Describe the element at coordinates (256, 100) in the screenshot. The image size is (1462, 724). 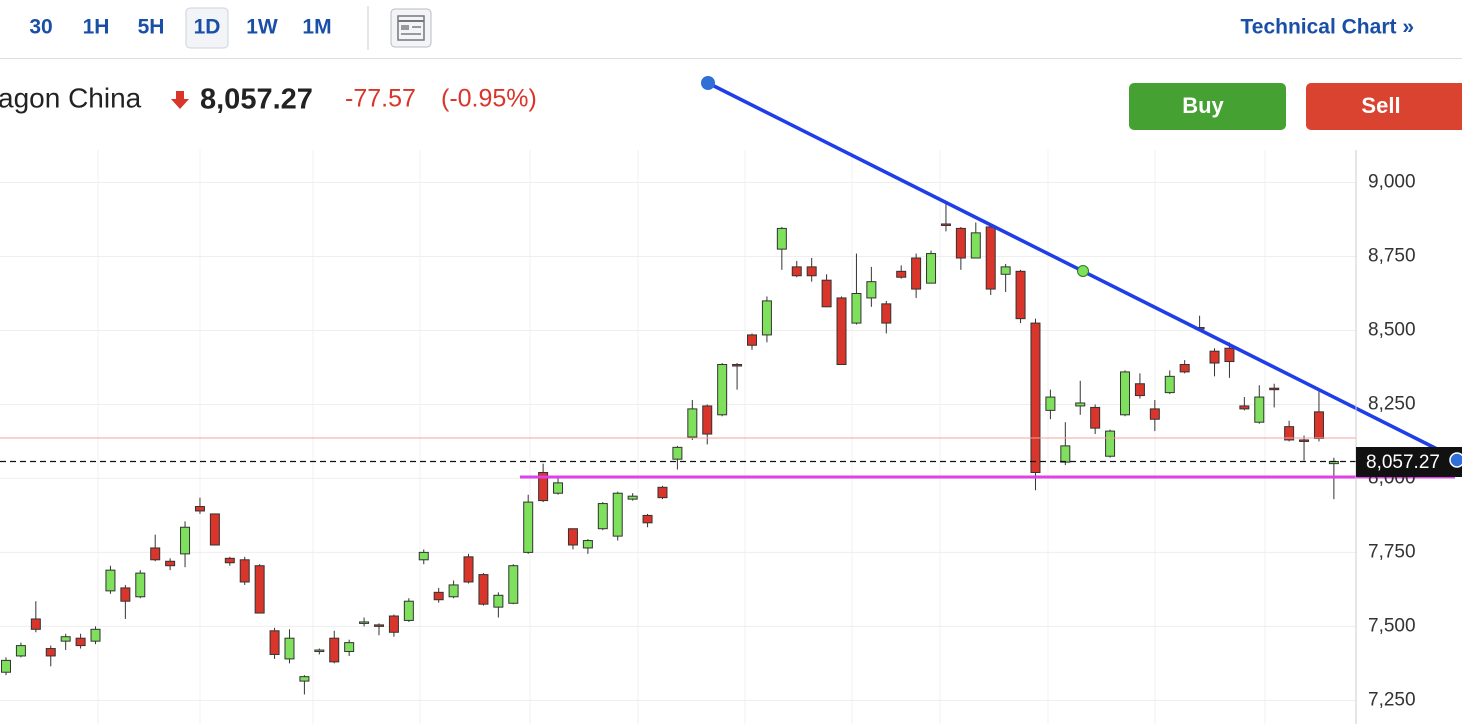
I see `last-price: 8,057.27` at that location.